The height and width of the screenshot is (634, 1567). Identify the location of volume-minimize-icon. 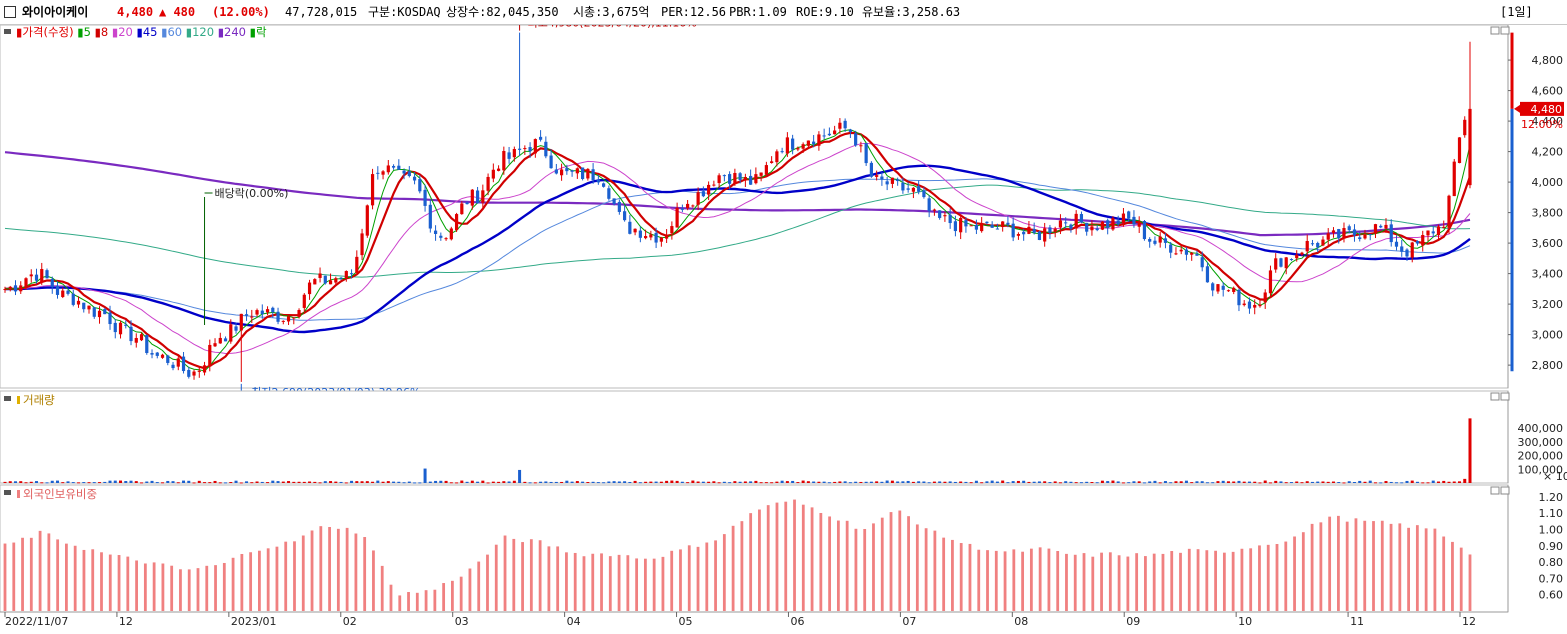
(1495, 396).